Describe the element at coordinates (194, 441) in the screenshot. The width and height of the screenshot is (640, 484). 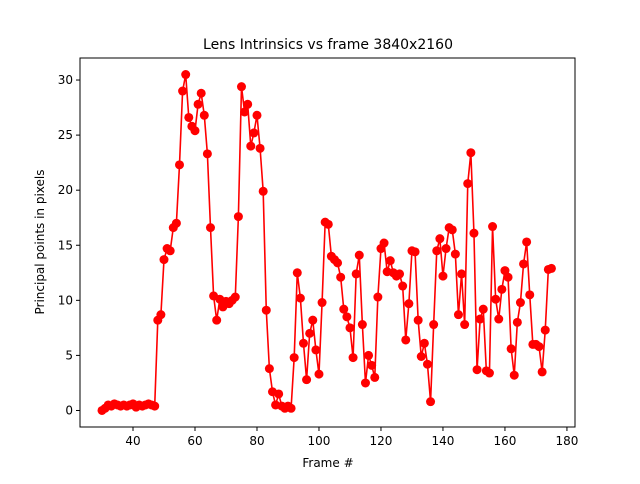
I see `x-tick-label: 60` at that location.